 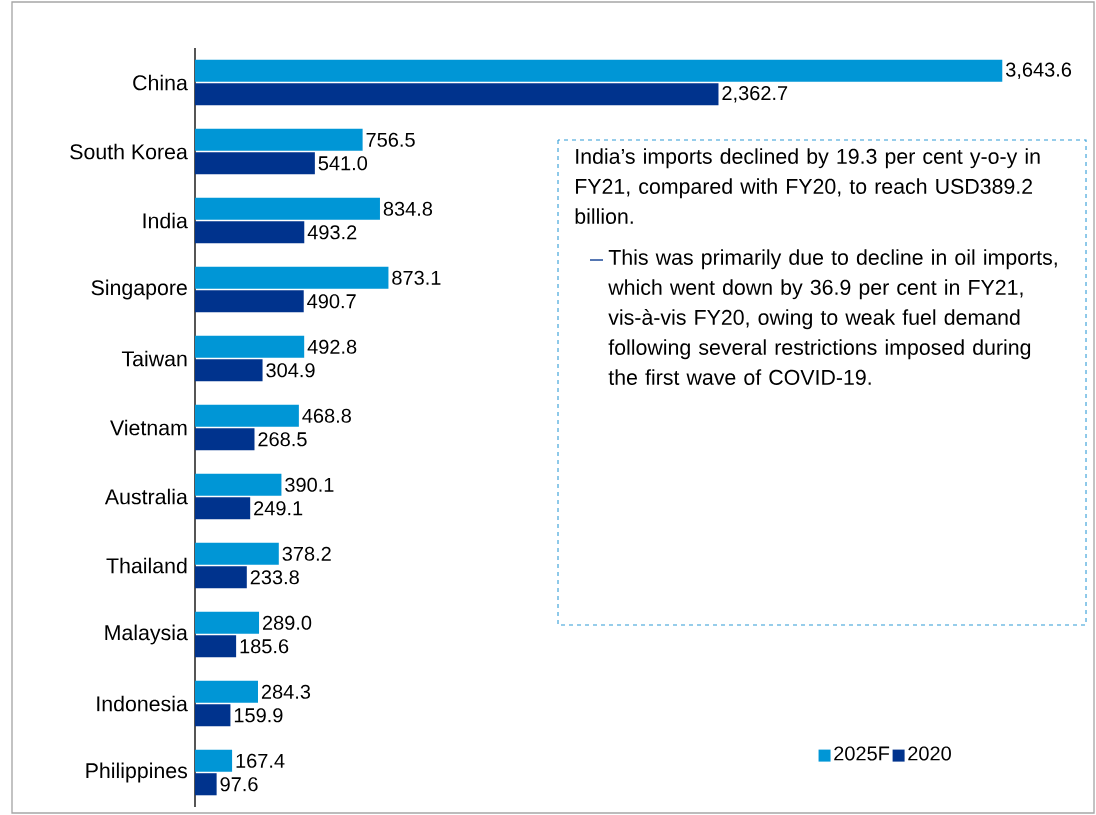 I want to click on y-tick-label: Indonesia, so click(x=142, y=703).